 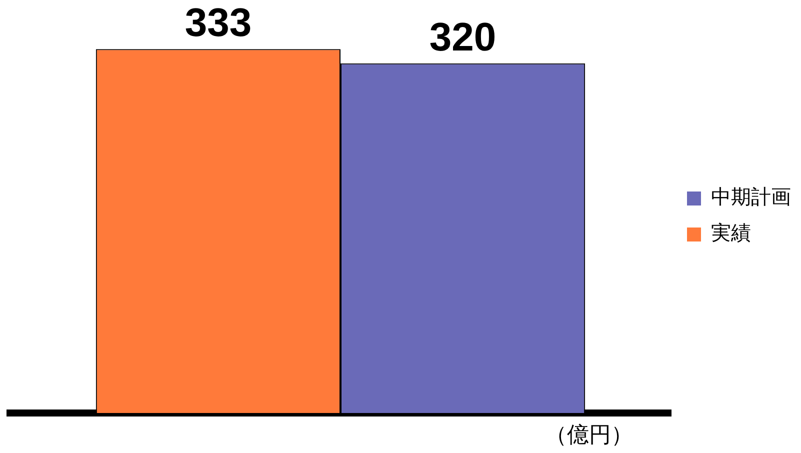 I want to click on legend-label: 中期計画, so click(x=751, y=196).